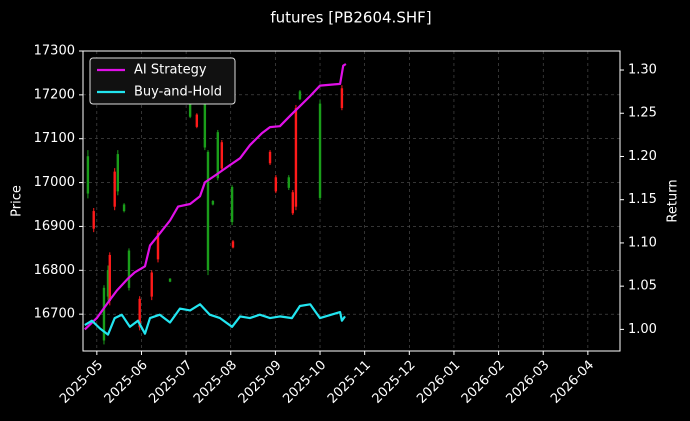 This screenshot has width=690, height=421. What do you see at coordinates (673, 200) in the screenshot?
I see `y2-axis-label: Return` at bounding box center [673, 200].